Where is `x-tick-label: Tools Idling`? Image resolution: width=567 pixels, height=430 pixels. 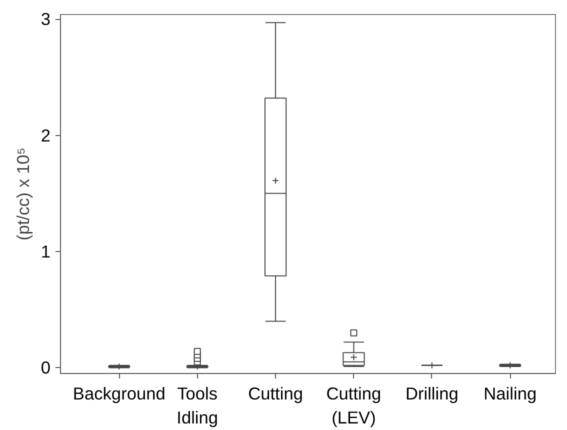 x-tick-label: Tools Idling is located at coordinates (197, 406).